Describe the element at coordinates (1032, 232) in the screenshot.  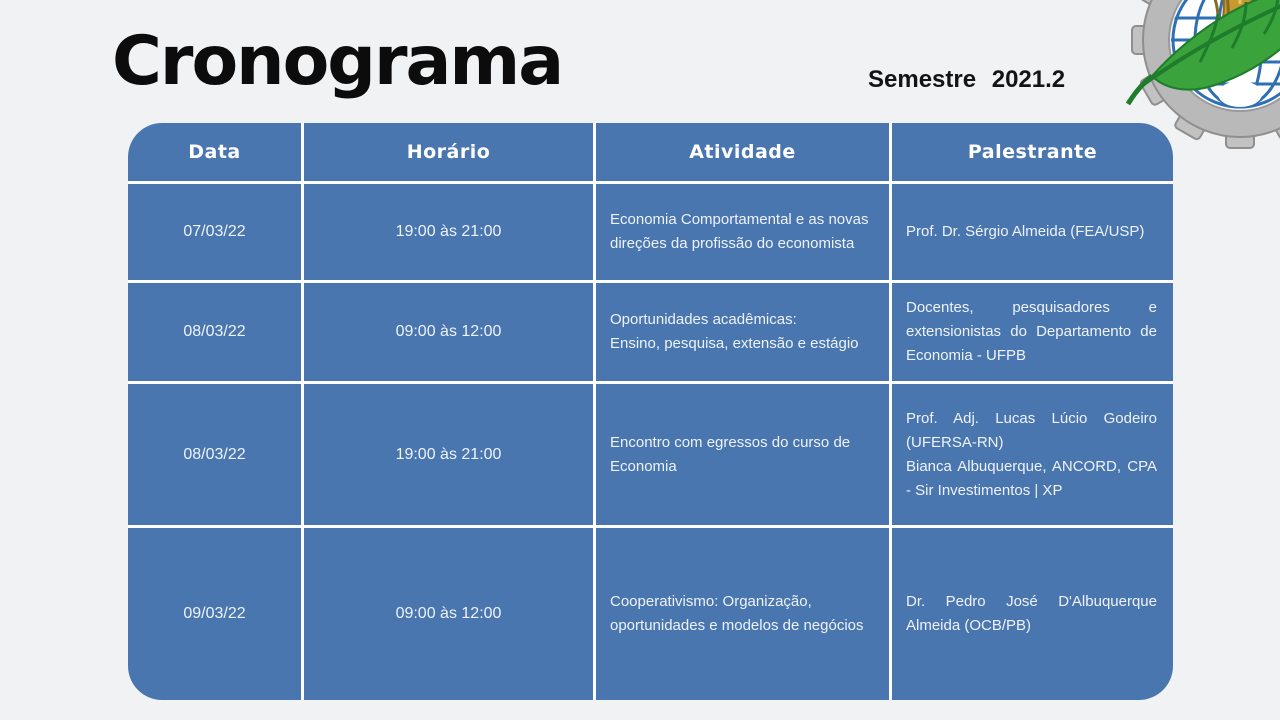
I see `cell-palestrante-row-1: Prof. Dr. Sérgio Almeida (FEA/USP)` at that location.